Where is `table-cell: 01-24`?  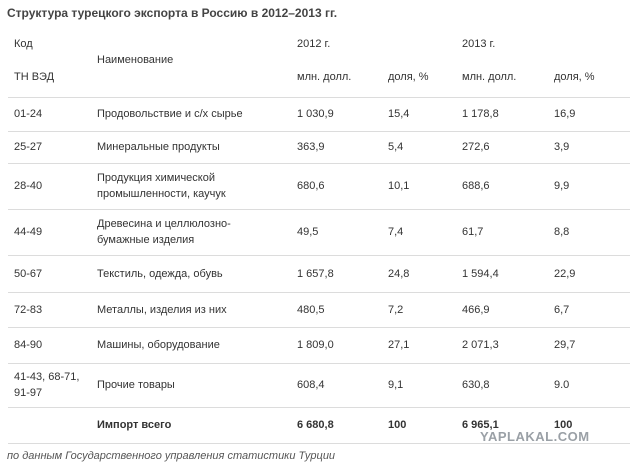
table-cell: 01-24 is located at coordinates (28, 114).